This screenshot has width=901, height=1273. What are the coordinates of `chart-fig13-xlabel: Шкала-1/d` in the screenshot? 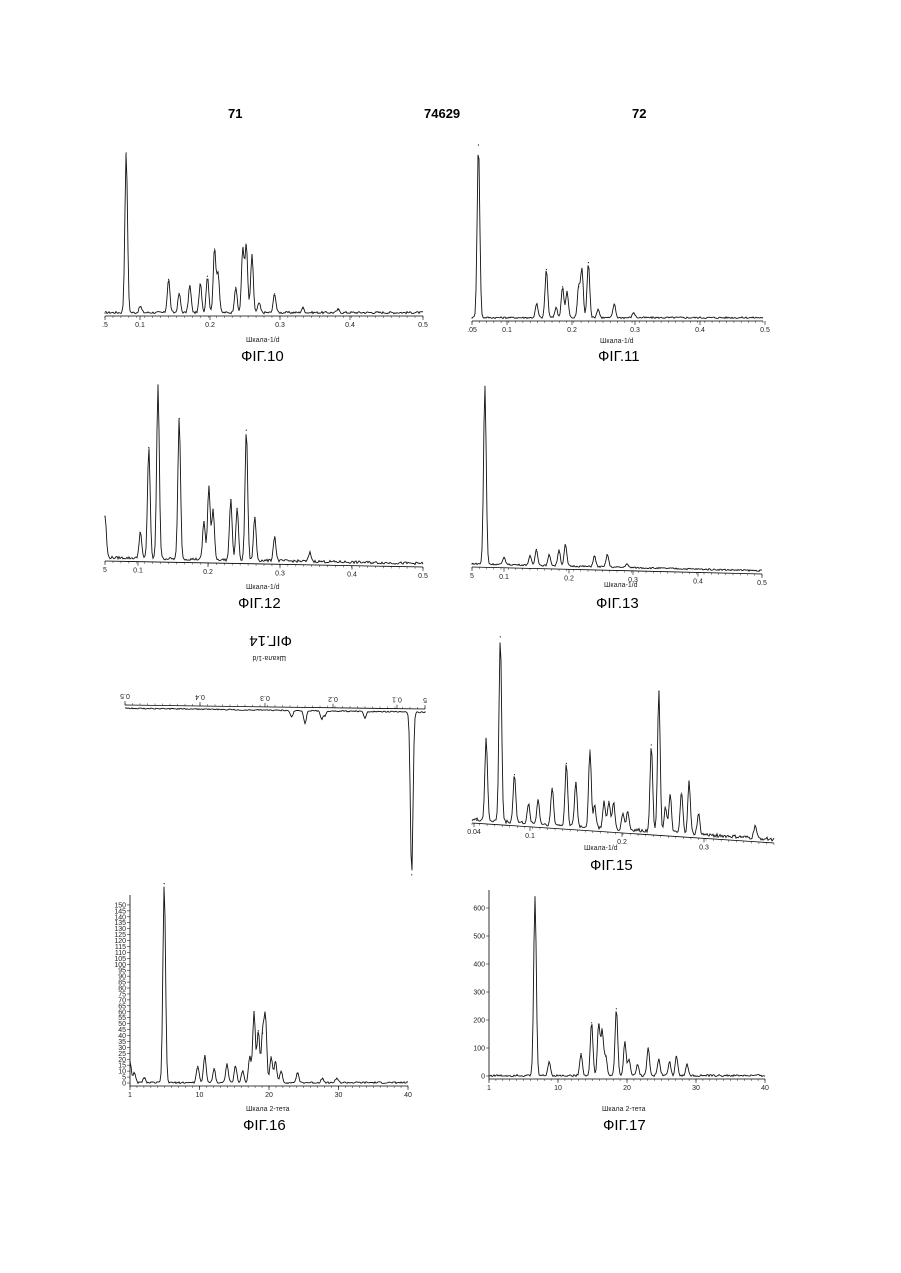 It's located at (621, 585).